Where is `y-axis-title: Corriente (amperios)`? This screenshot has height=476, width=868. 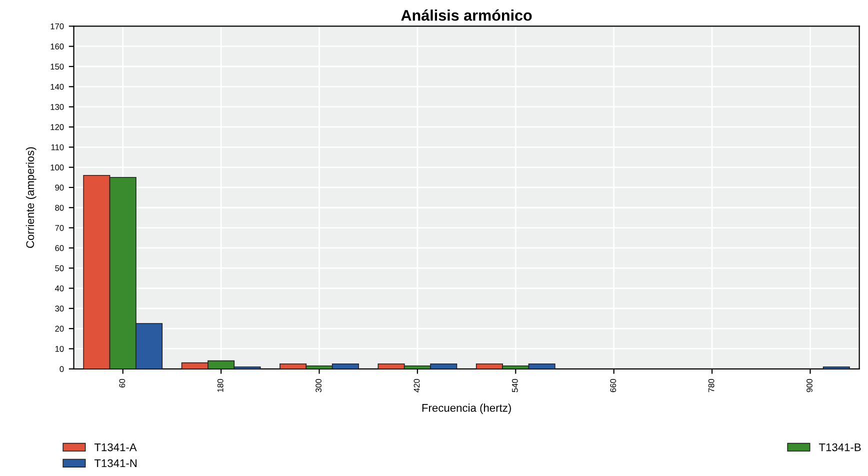
y-axis-title: Corriente (amperios) is located at coordinates (31, 197).